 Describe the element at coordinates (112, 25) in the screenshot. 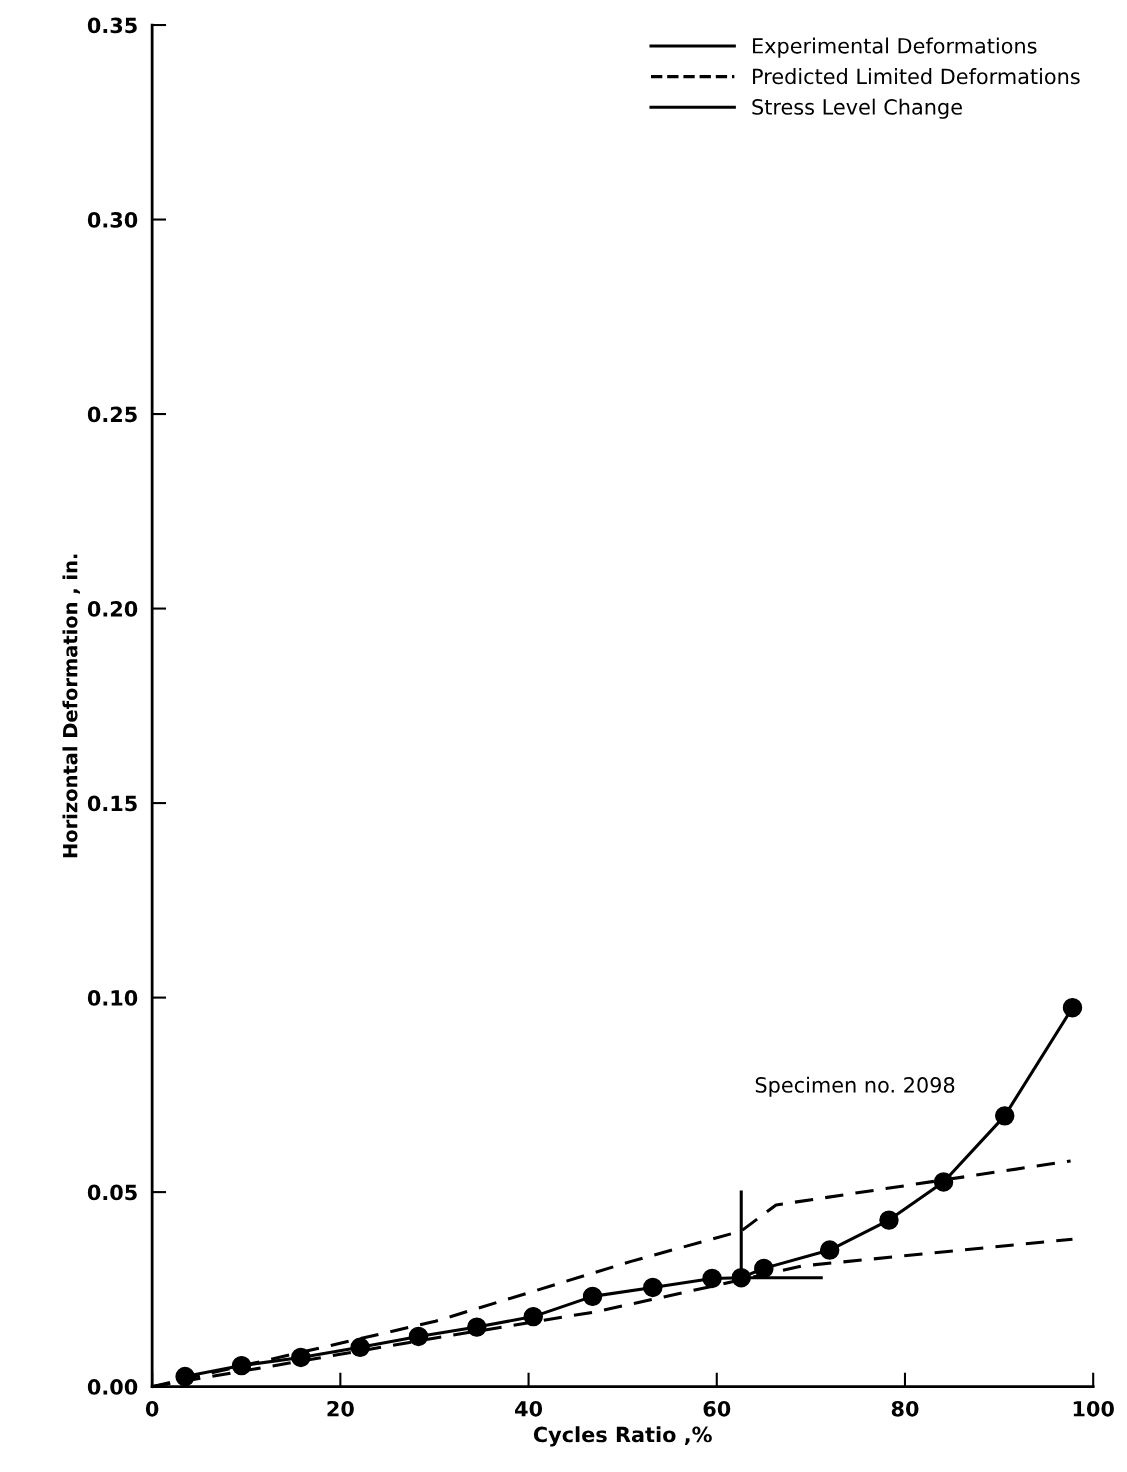

I see `y-tick-label: 0.35` at that location.